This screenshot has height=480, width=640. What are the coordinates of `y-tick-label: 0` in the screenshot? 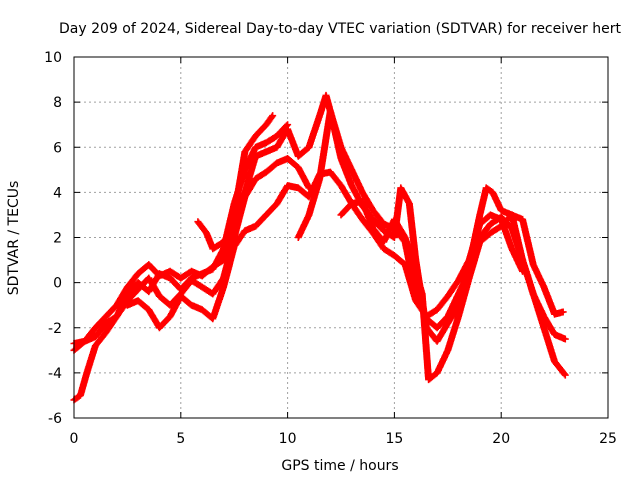 It's located at (57, 284).